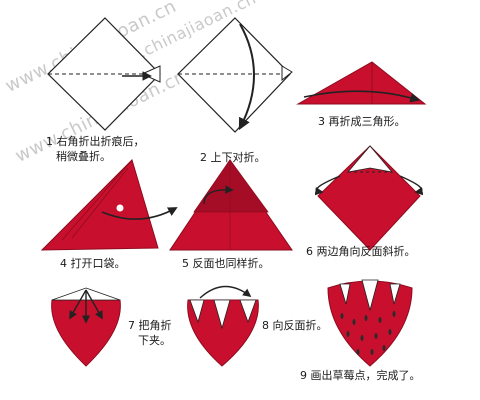 The height and width of the screenshot is (400, 480). Describe the element at coordinates (360, 375) in the screenshot. I see `step-9-caption: 9 画出草莓点，完成了。` at that location.